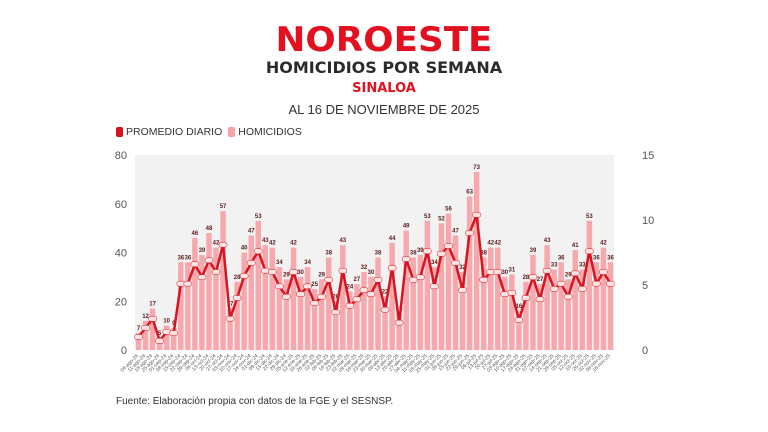 The image size is (768, 432). Describe the element at coordinates (121, 156) in the screenshot. I see `y-tick-left: 80` at that location.